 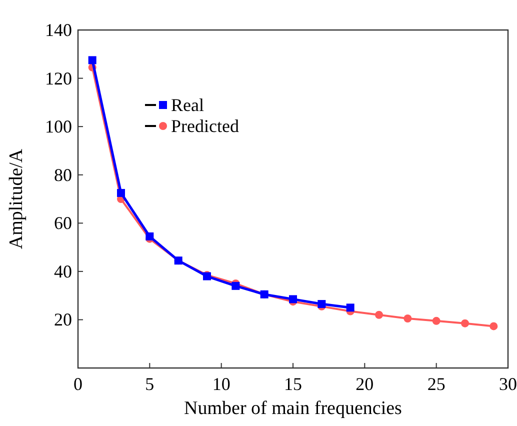 I want to click on y-tick-label: 80, so click(x=63, y=174).